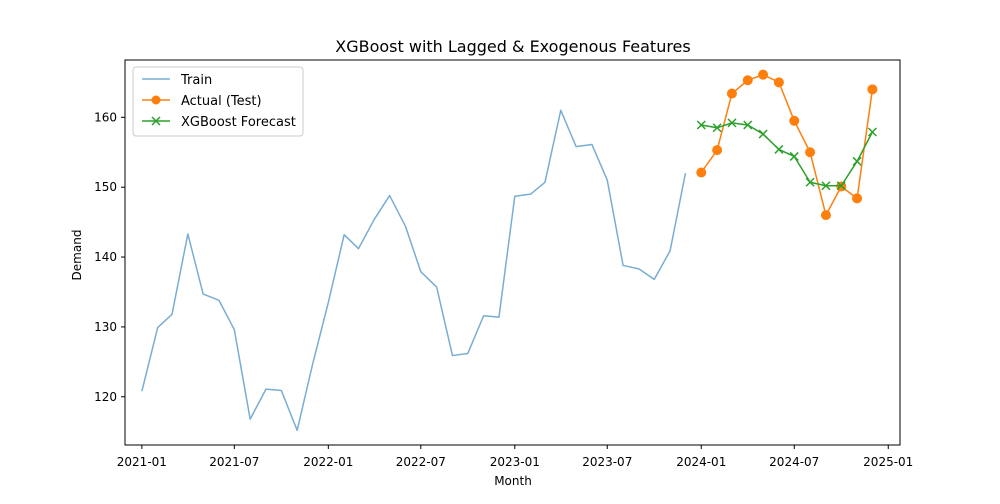 The image size is (1000, 504). Describe the element at coordinates (105, 397) in the screenshot. I see `y-tick-label: 120` at that location.